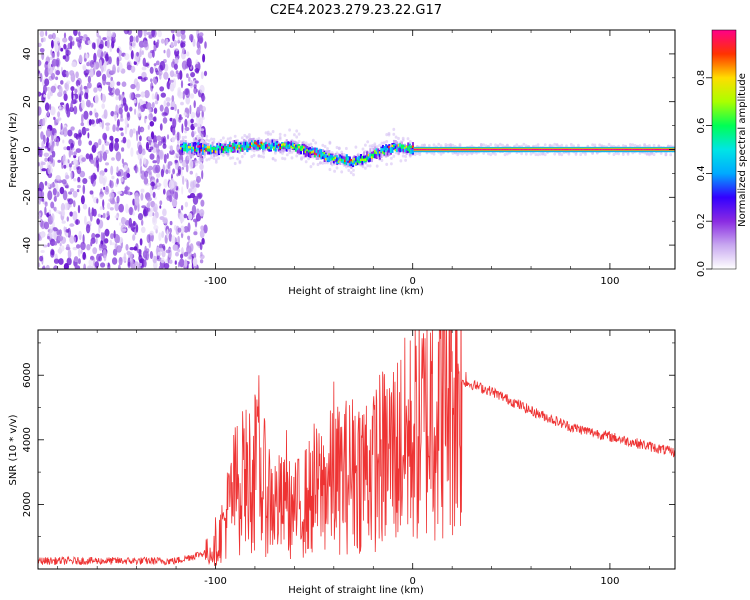 The image size is (750, 600). Describe the element at coordinates (27, 504) in the screenshot. I see `y-tick-label: 2000` at that location.